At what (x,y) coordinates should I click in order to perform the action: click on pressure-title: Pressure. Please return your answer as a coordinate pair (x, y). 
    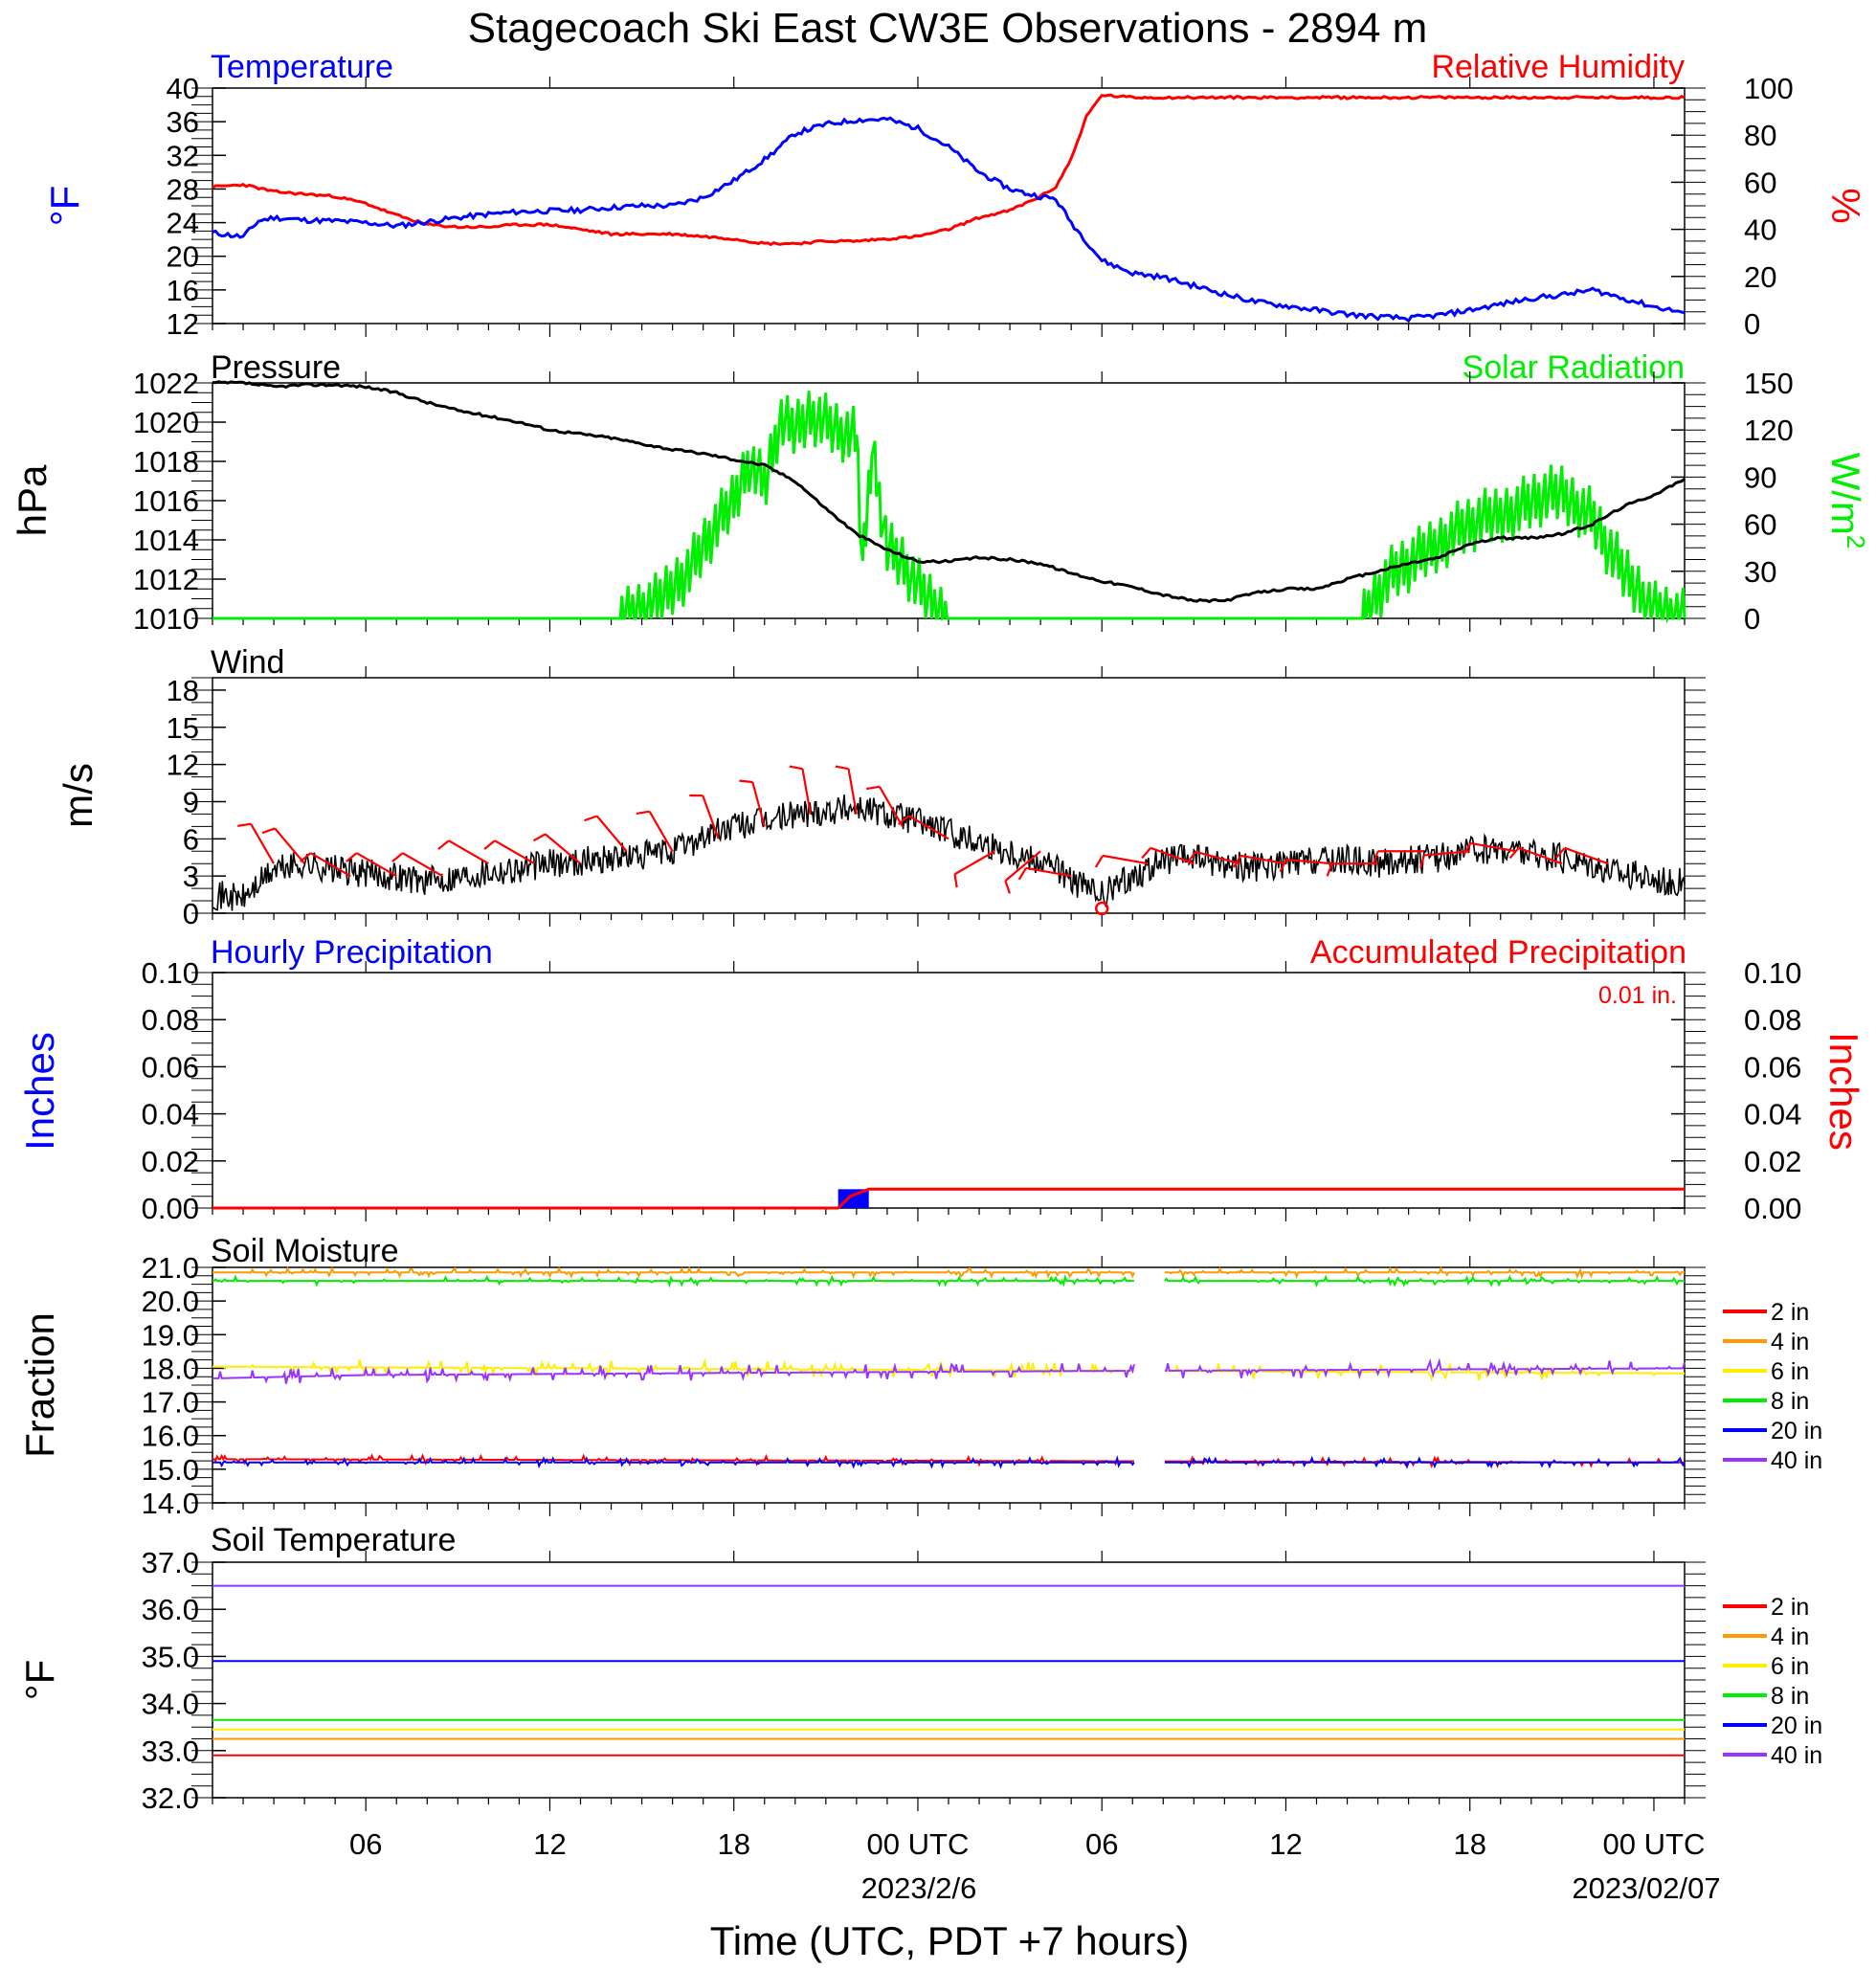
    Looking at the image, I should click on (276, 367).